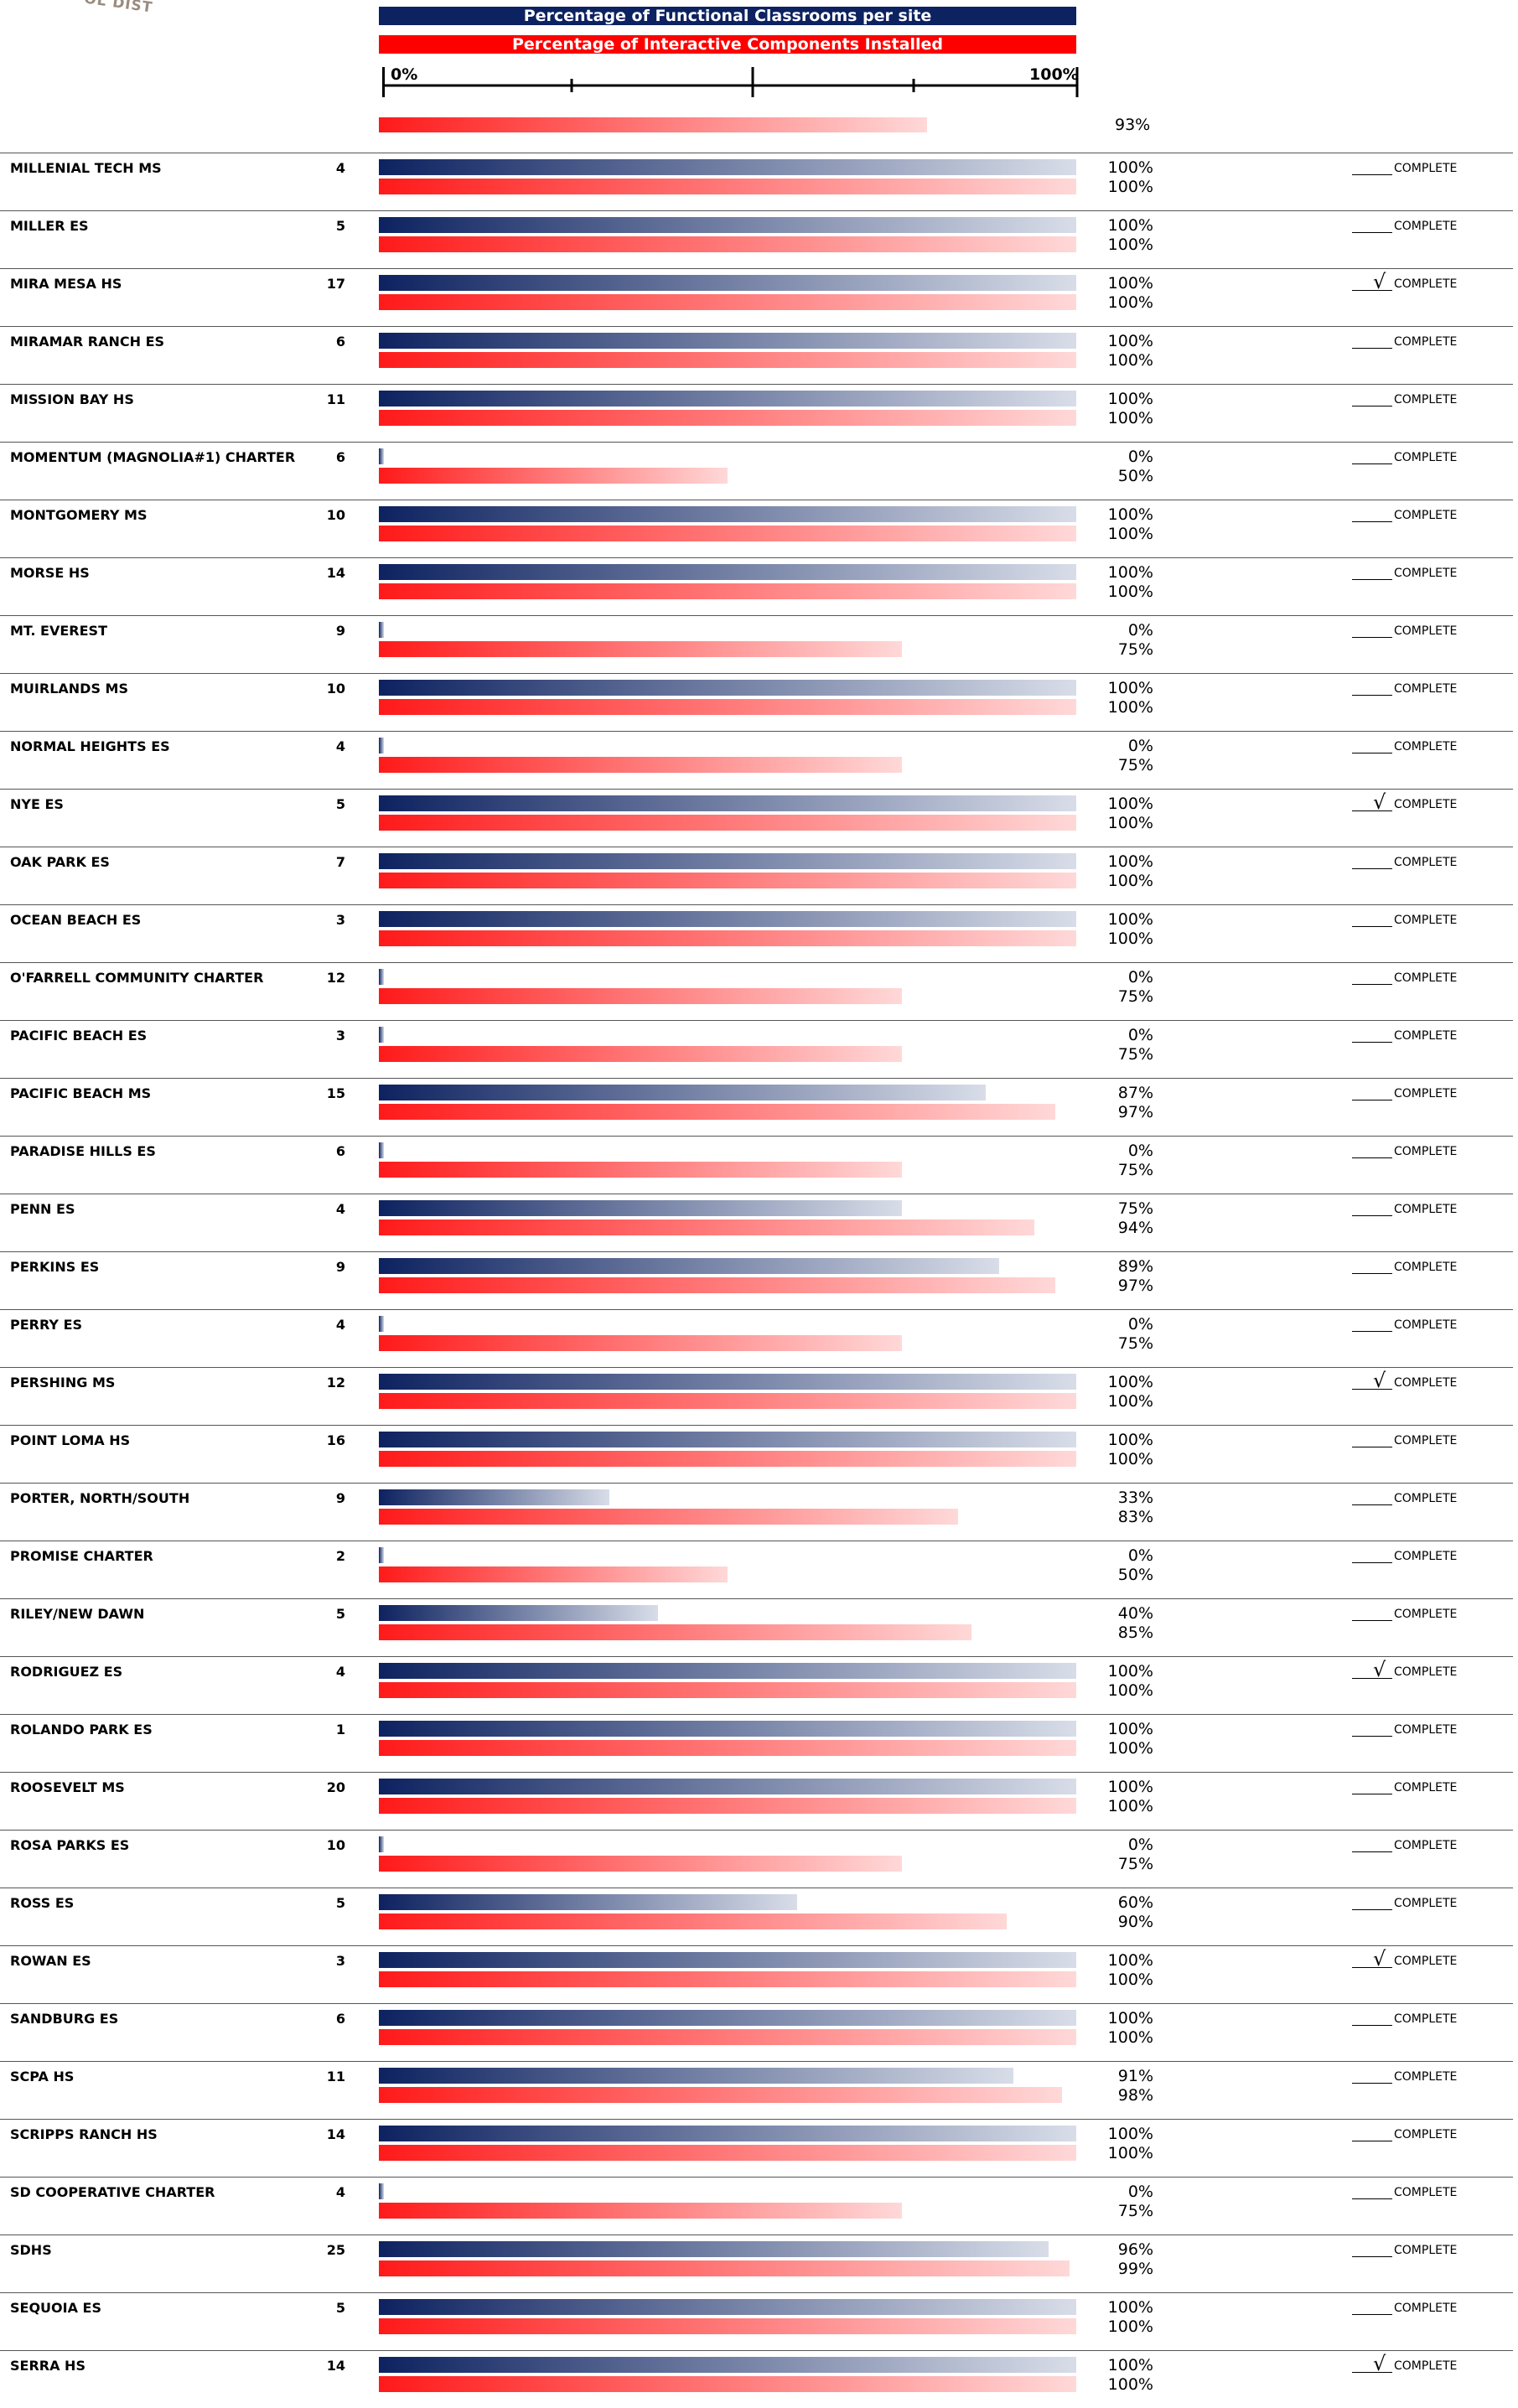 This screenshot has height=2408, width=1518. What do you see at coordinates (759, 1396) in the screenshot?
I see `school-row: PERSHING MS 12 100% 100% √ COMPLETE` at bounding box center [759, 1396].